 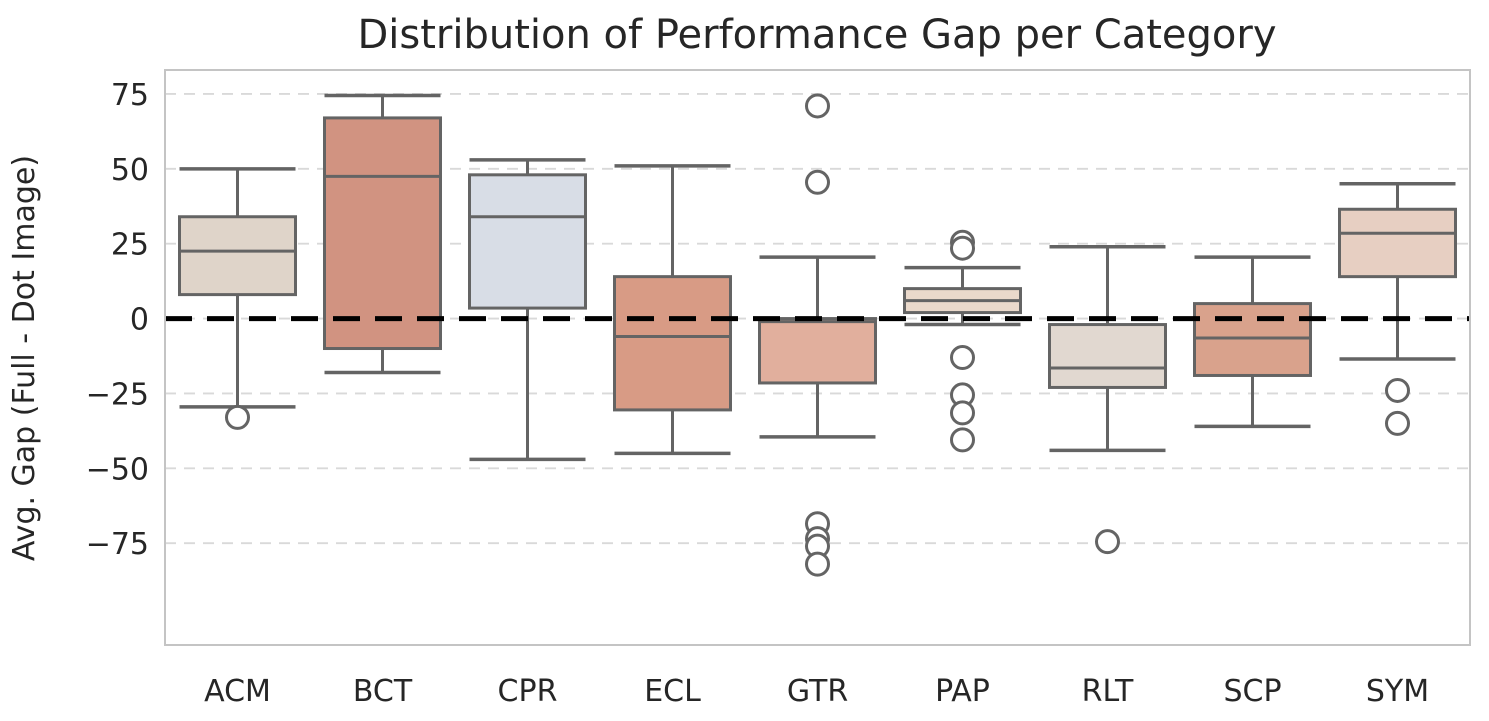 I want to click on boxplot-rlt, so click(x=1107, y=399).